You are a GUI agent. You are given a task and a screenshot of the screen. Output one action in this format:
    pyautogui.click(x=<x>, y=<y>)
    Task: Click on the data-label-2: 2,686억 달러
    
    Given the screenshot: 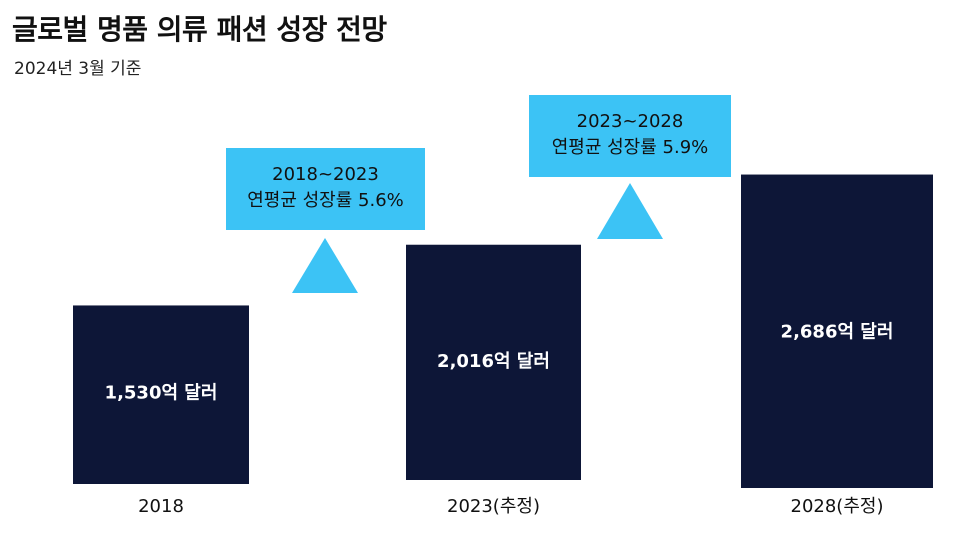 What is the action you would take?
    pyautogui.click(x=837, y=332)
    